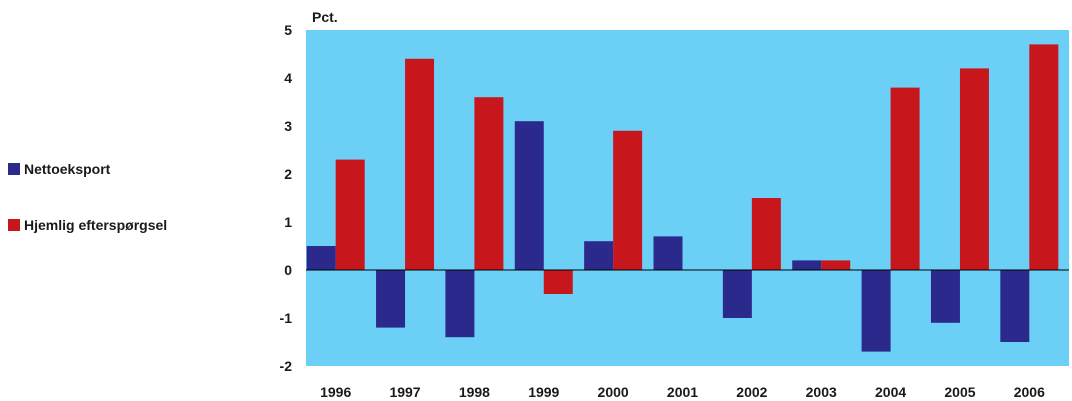 The width and height of the screenshot is (1072, 401). I want to click on x-tick-label: 2002, so click(751, 392).